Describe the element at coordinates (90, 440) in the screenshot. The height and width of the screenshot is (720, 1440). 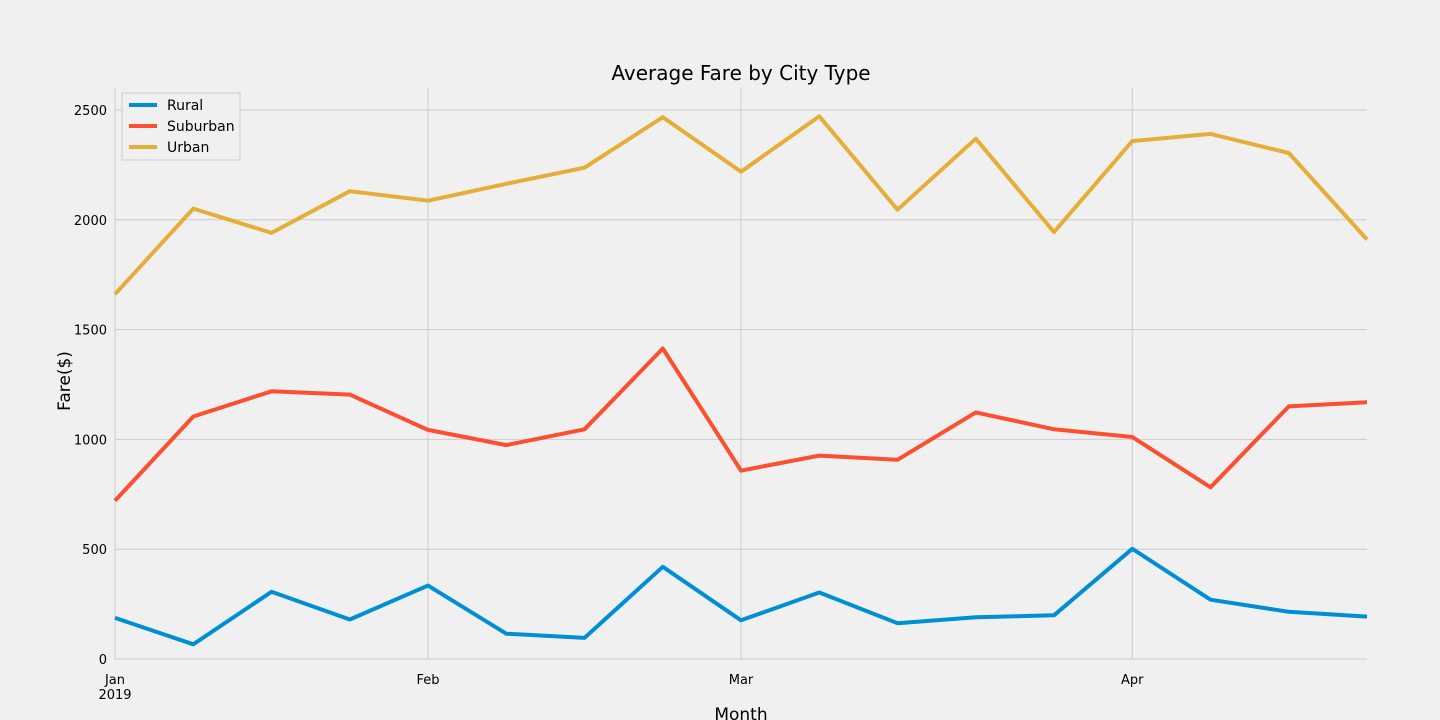
I see `y-tick-label: 1000` at that location.